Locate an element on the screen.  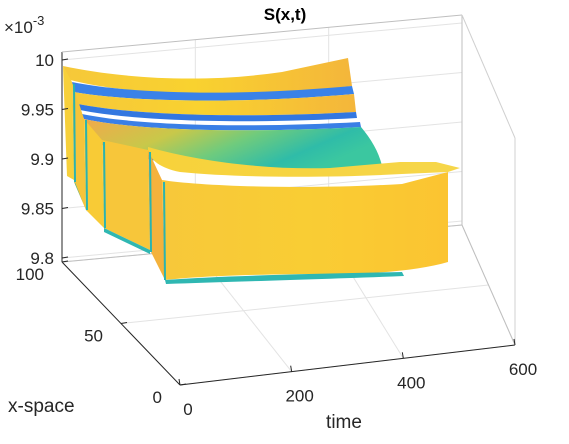
y-axis-label: x-space is located at coordinates (41, 406).